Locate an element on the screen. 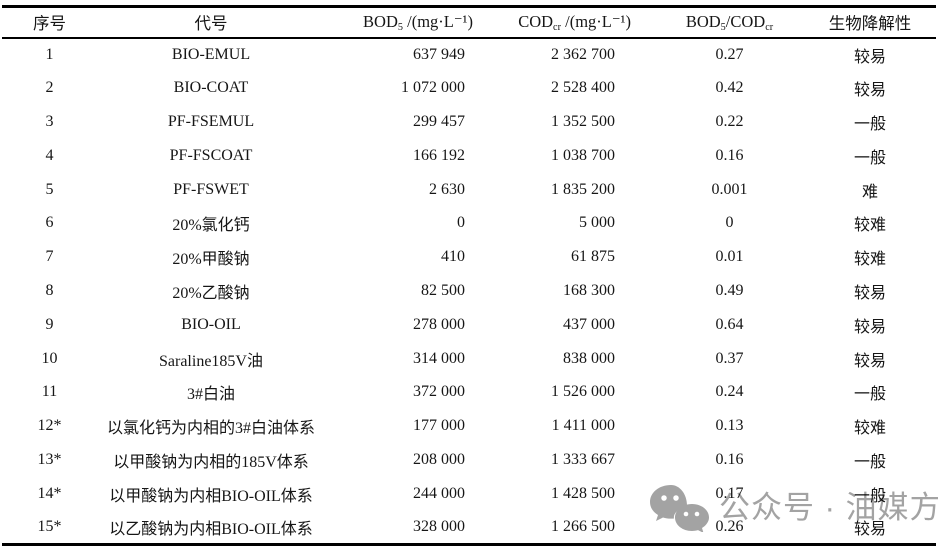 The image size is (938, 552). cell-ratio: 0.42 is located at coordinates (729, 88).